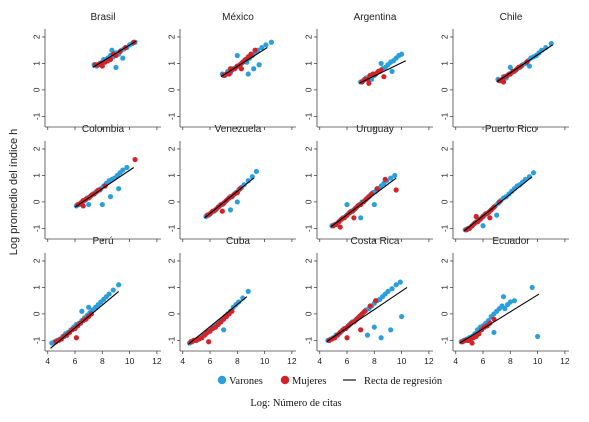 Image resolution: width=589 pixels, height=422 pixels. What do you see at coordinates (368, 71) in the screenshot?
I see `panel-argentina: Argentina 2 1 0 -1` at bounding box center [368, 71].